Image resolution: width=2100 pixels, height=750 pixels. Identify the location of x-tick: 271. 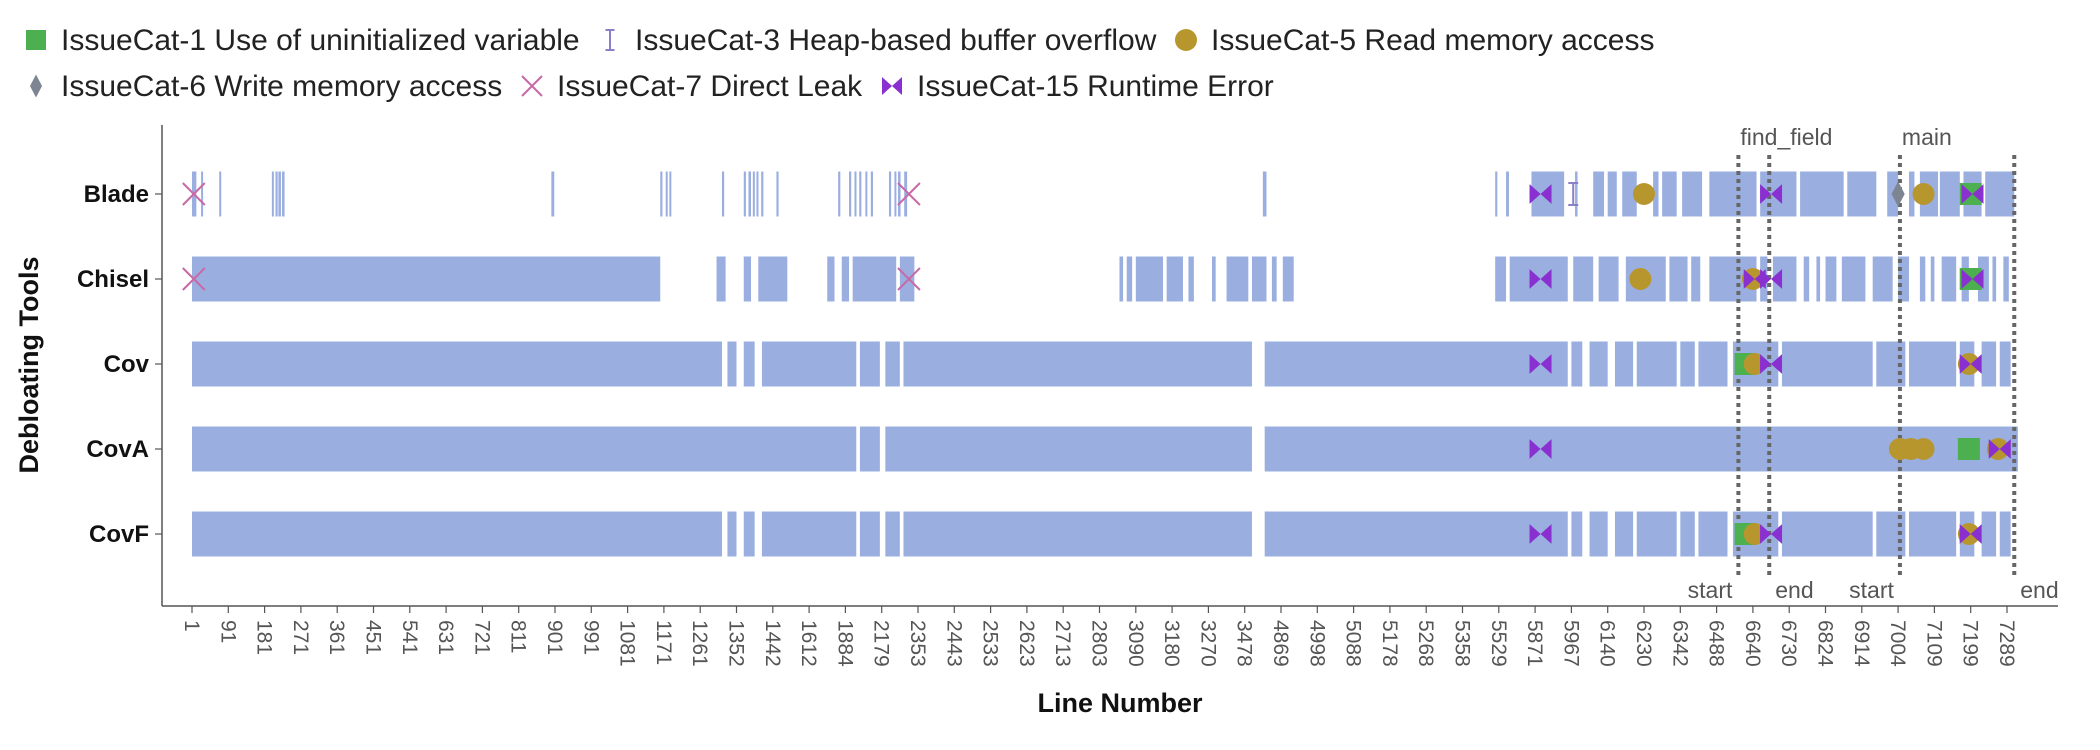
(300, 630).